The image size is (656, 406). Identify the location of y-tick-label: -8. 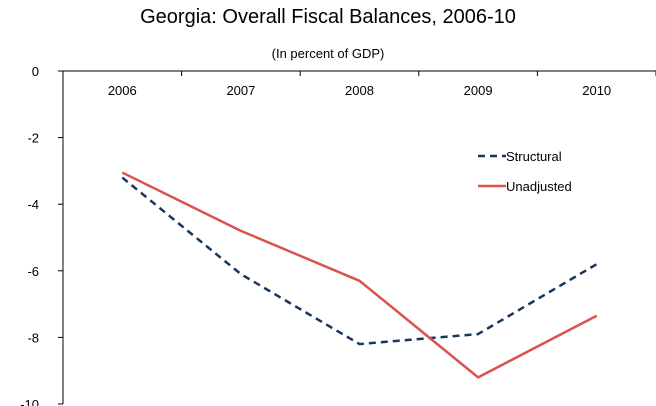
(33, 337).